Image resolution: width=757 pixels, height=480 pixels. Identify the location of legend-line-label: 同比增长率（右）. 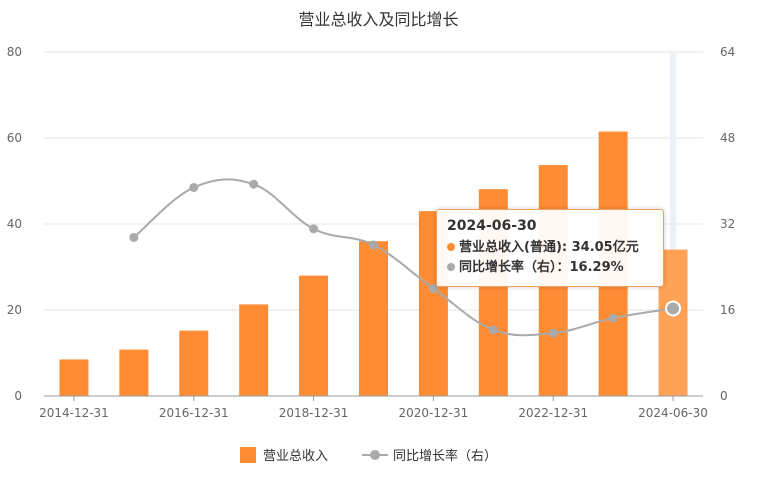
(445, 456).